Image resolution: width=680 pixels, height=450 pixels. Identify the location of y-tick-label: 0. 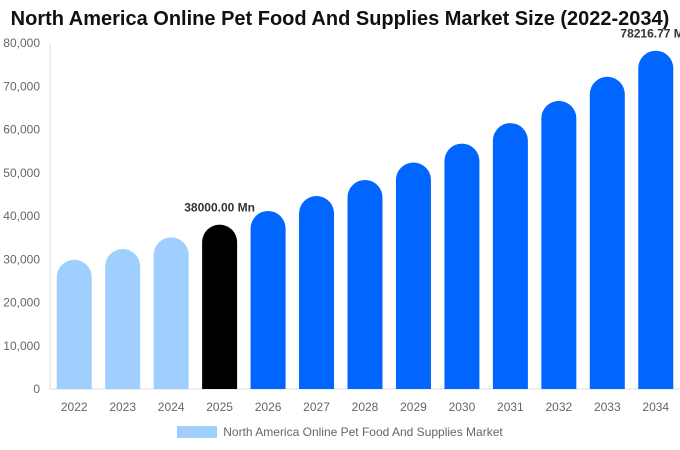
(36, 389).